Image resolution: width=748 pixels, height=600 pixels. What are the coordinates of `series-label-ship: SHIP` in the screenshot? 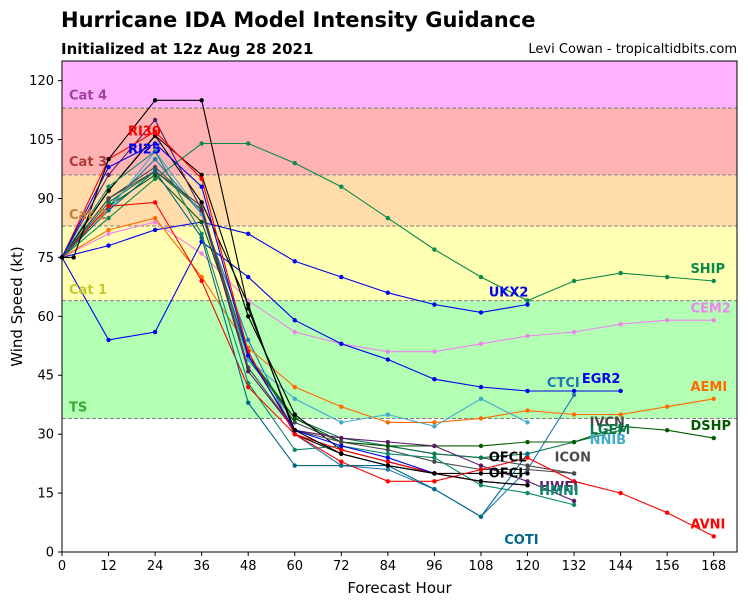 It's located at (707, 269).